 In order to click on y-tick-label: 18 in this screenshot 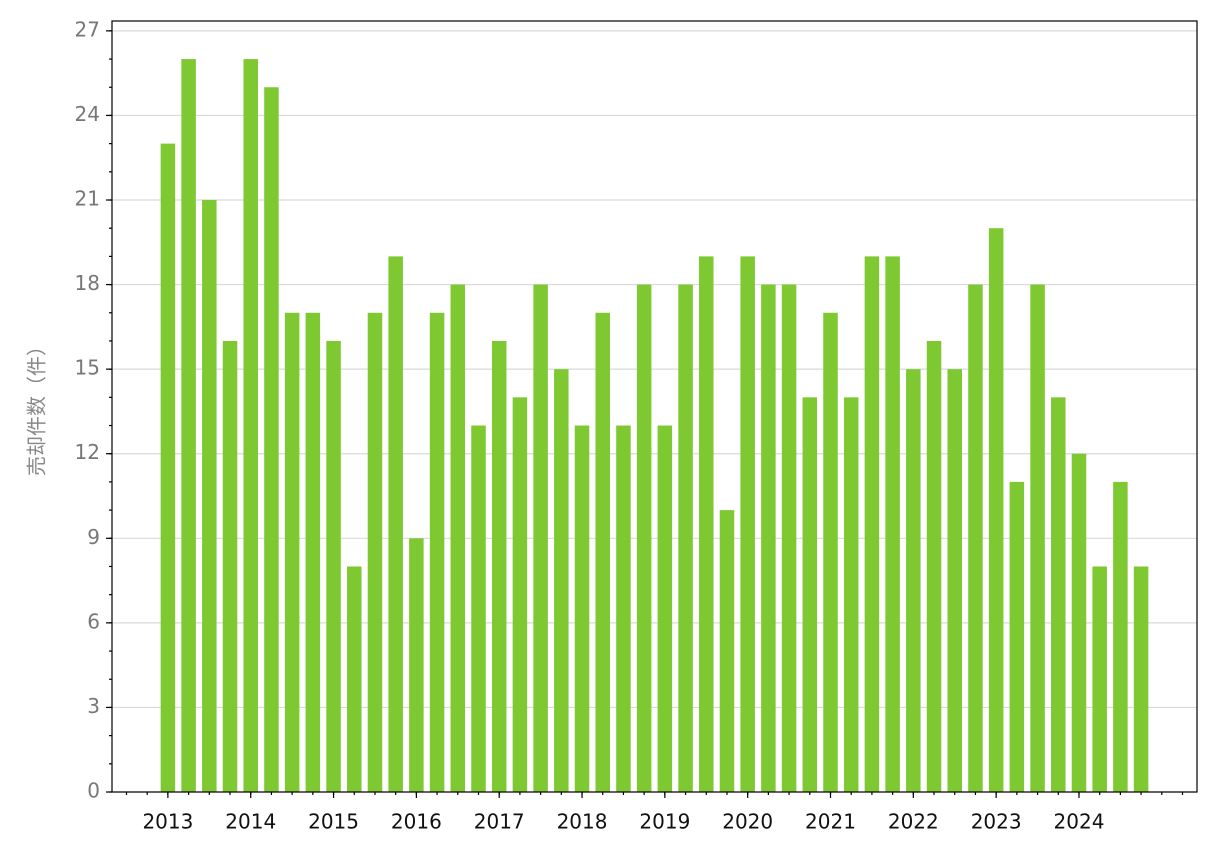, I will do `click(87, 283)`.